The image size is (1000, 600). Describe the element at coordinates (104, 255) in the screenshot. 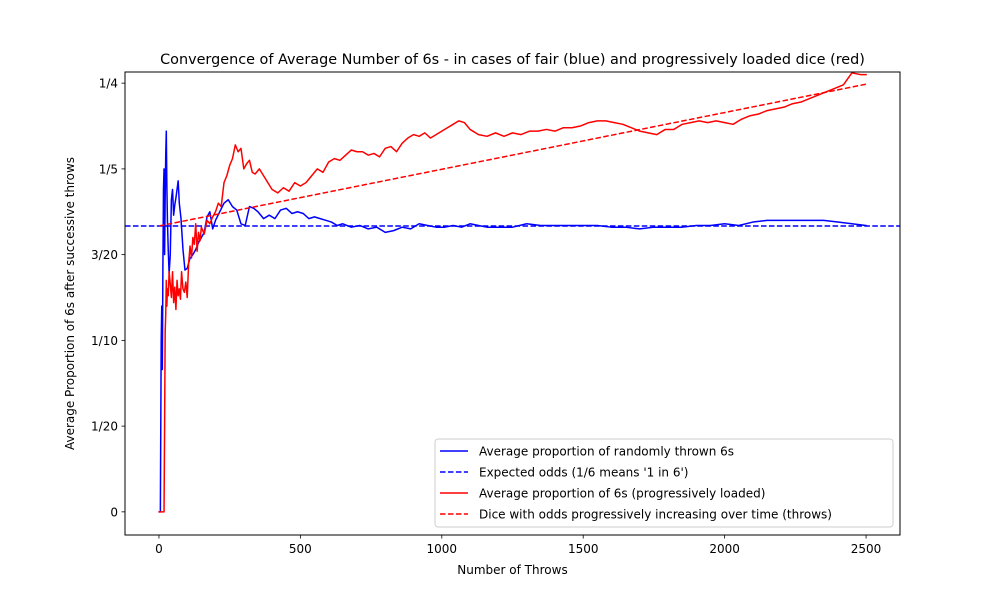

I see `y-tick-label: 3/20` at that location.